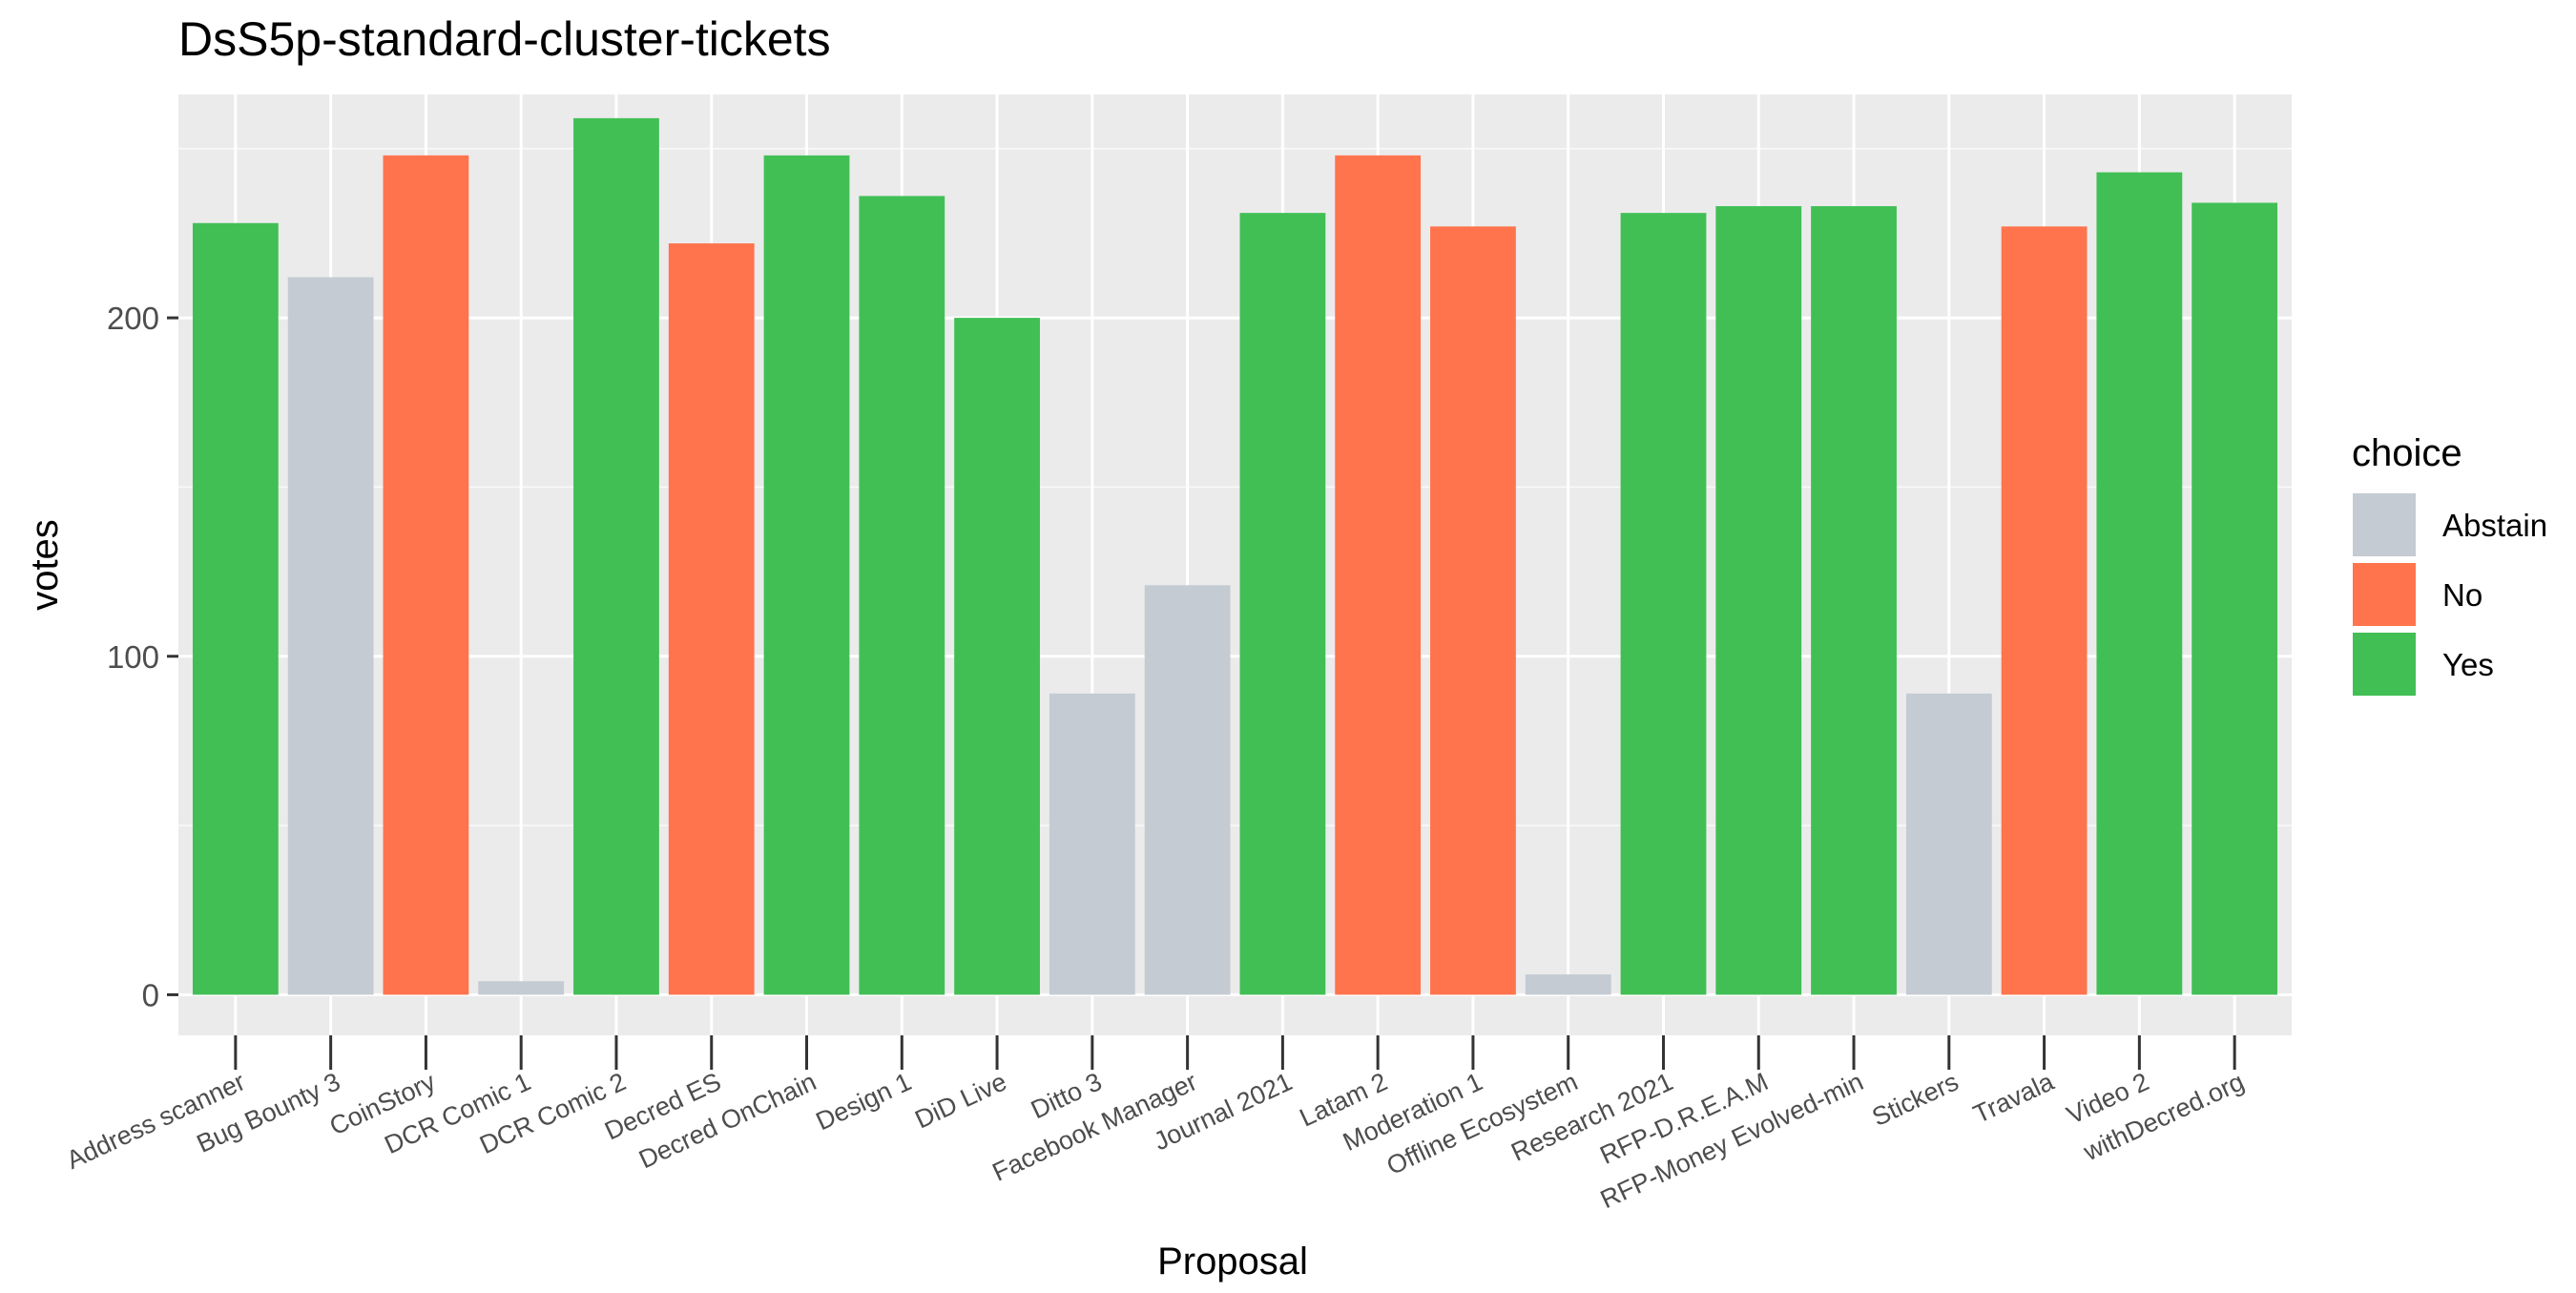 The height and width of the screenshot is (1293, 2576). Describe the element at coordinates (2468, 664) in the screenshot. I see `legend-label-yes: Yes` at that location.